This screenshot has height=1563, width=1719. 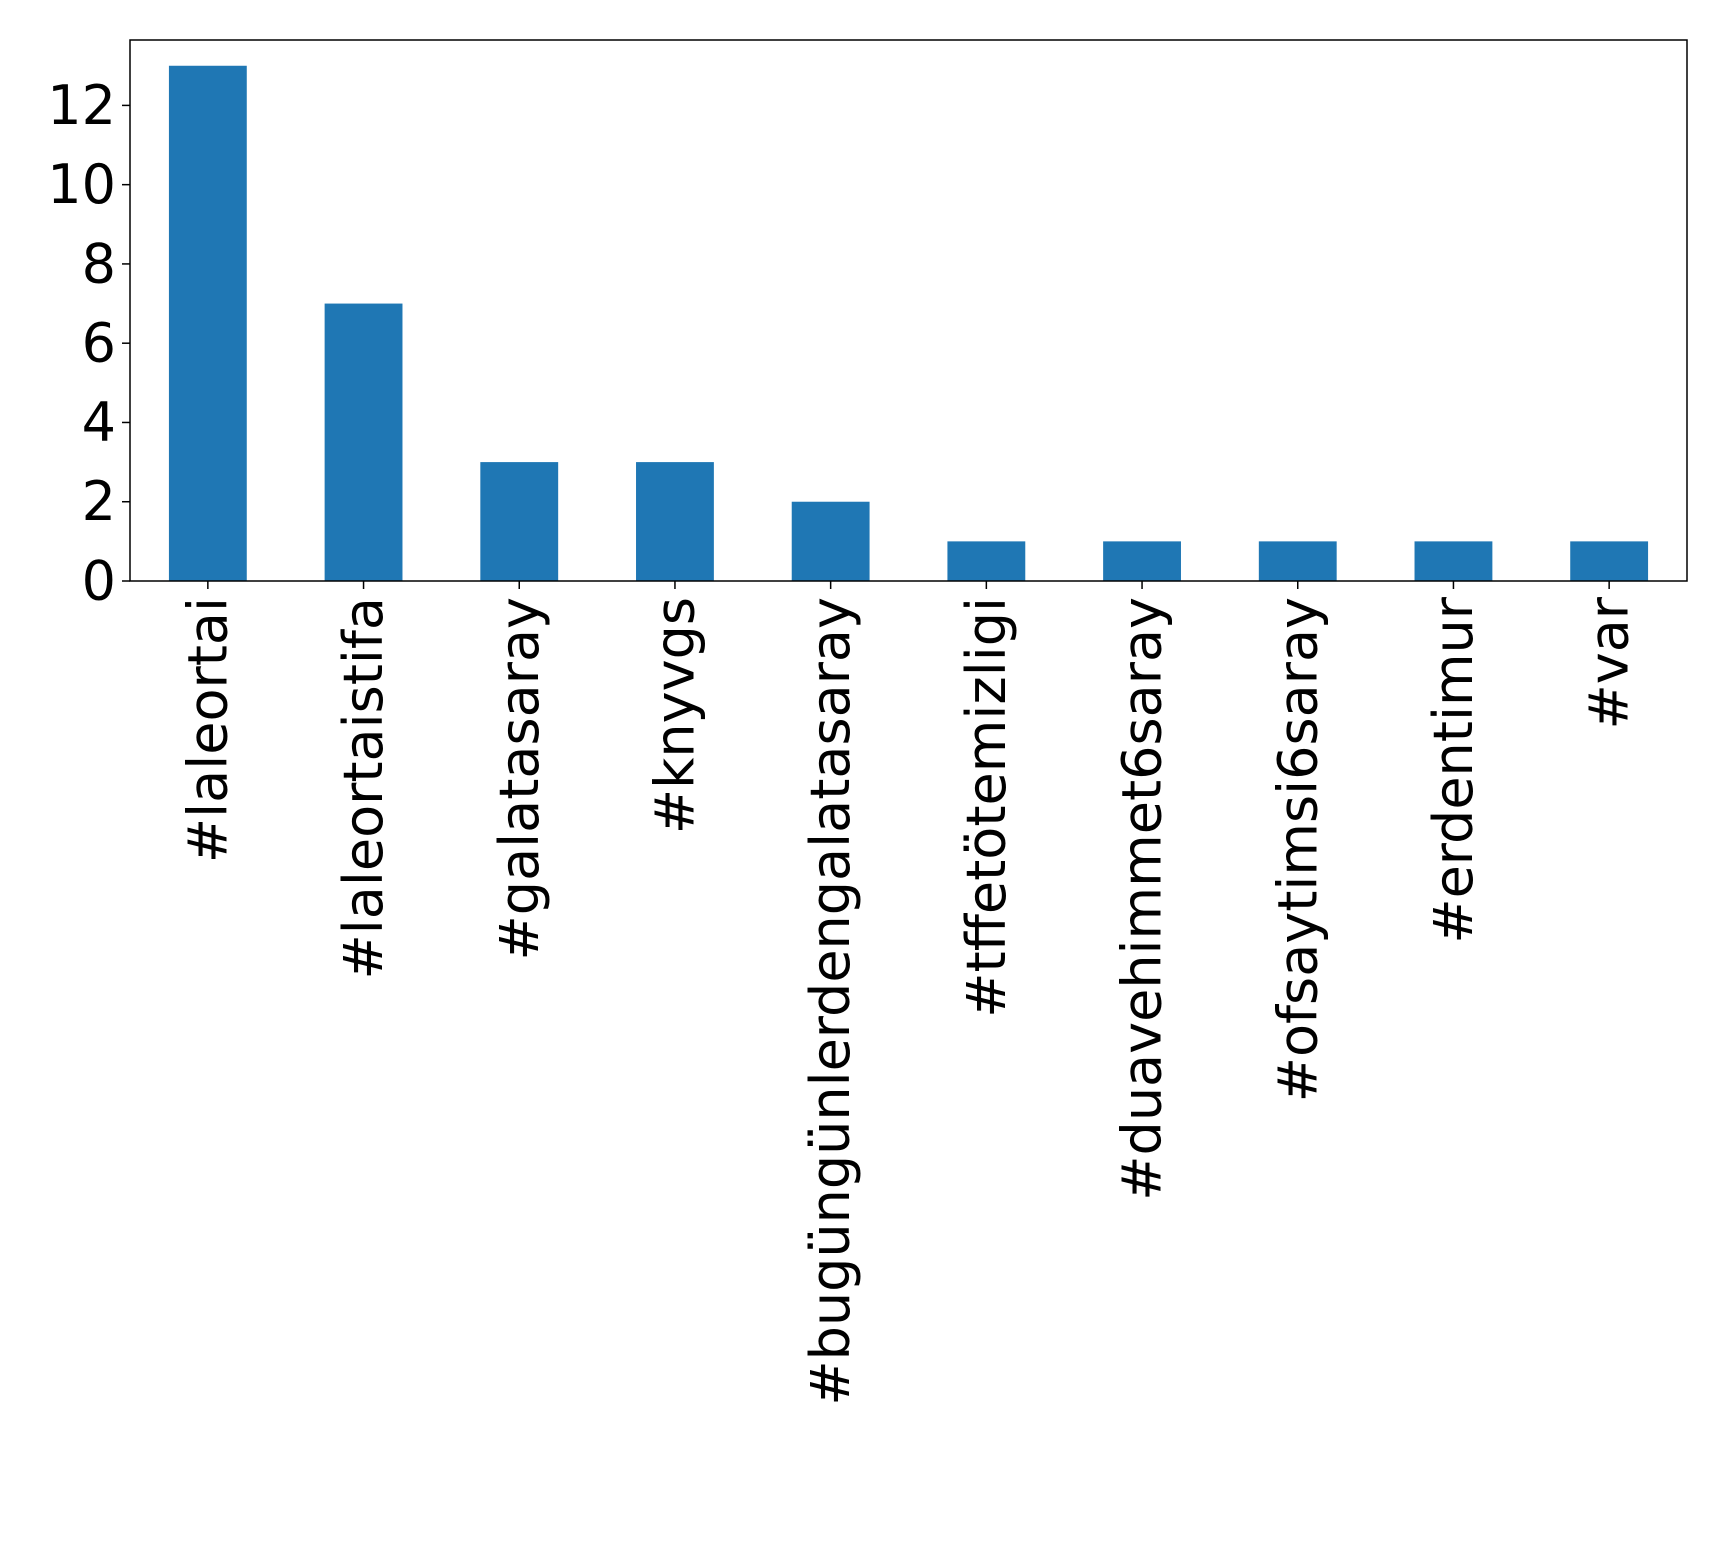 What do you see at coordinates (99, 343) in the screenshot?
I see `y-tick-label: 6` at bounding box center [99, 343].